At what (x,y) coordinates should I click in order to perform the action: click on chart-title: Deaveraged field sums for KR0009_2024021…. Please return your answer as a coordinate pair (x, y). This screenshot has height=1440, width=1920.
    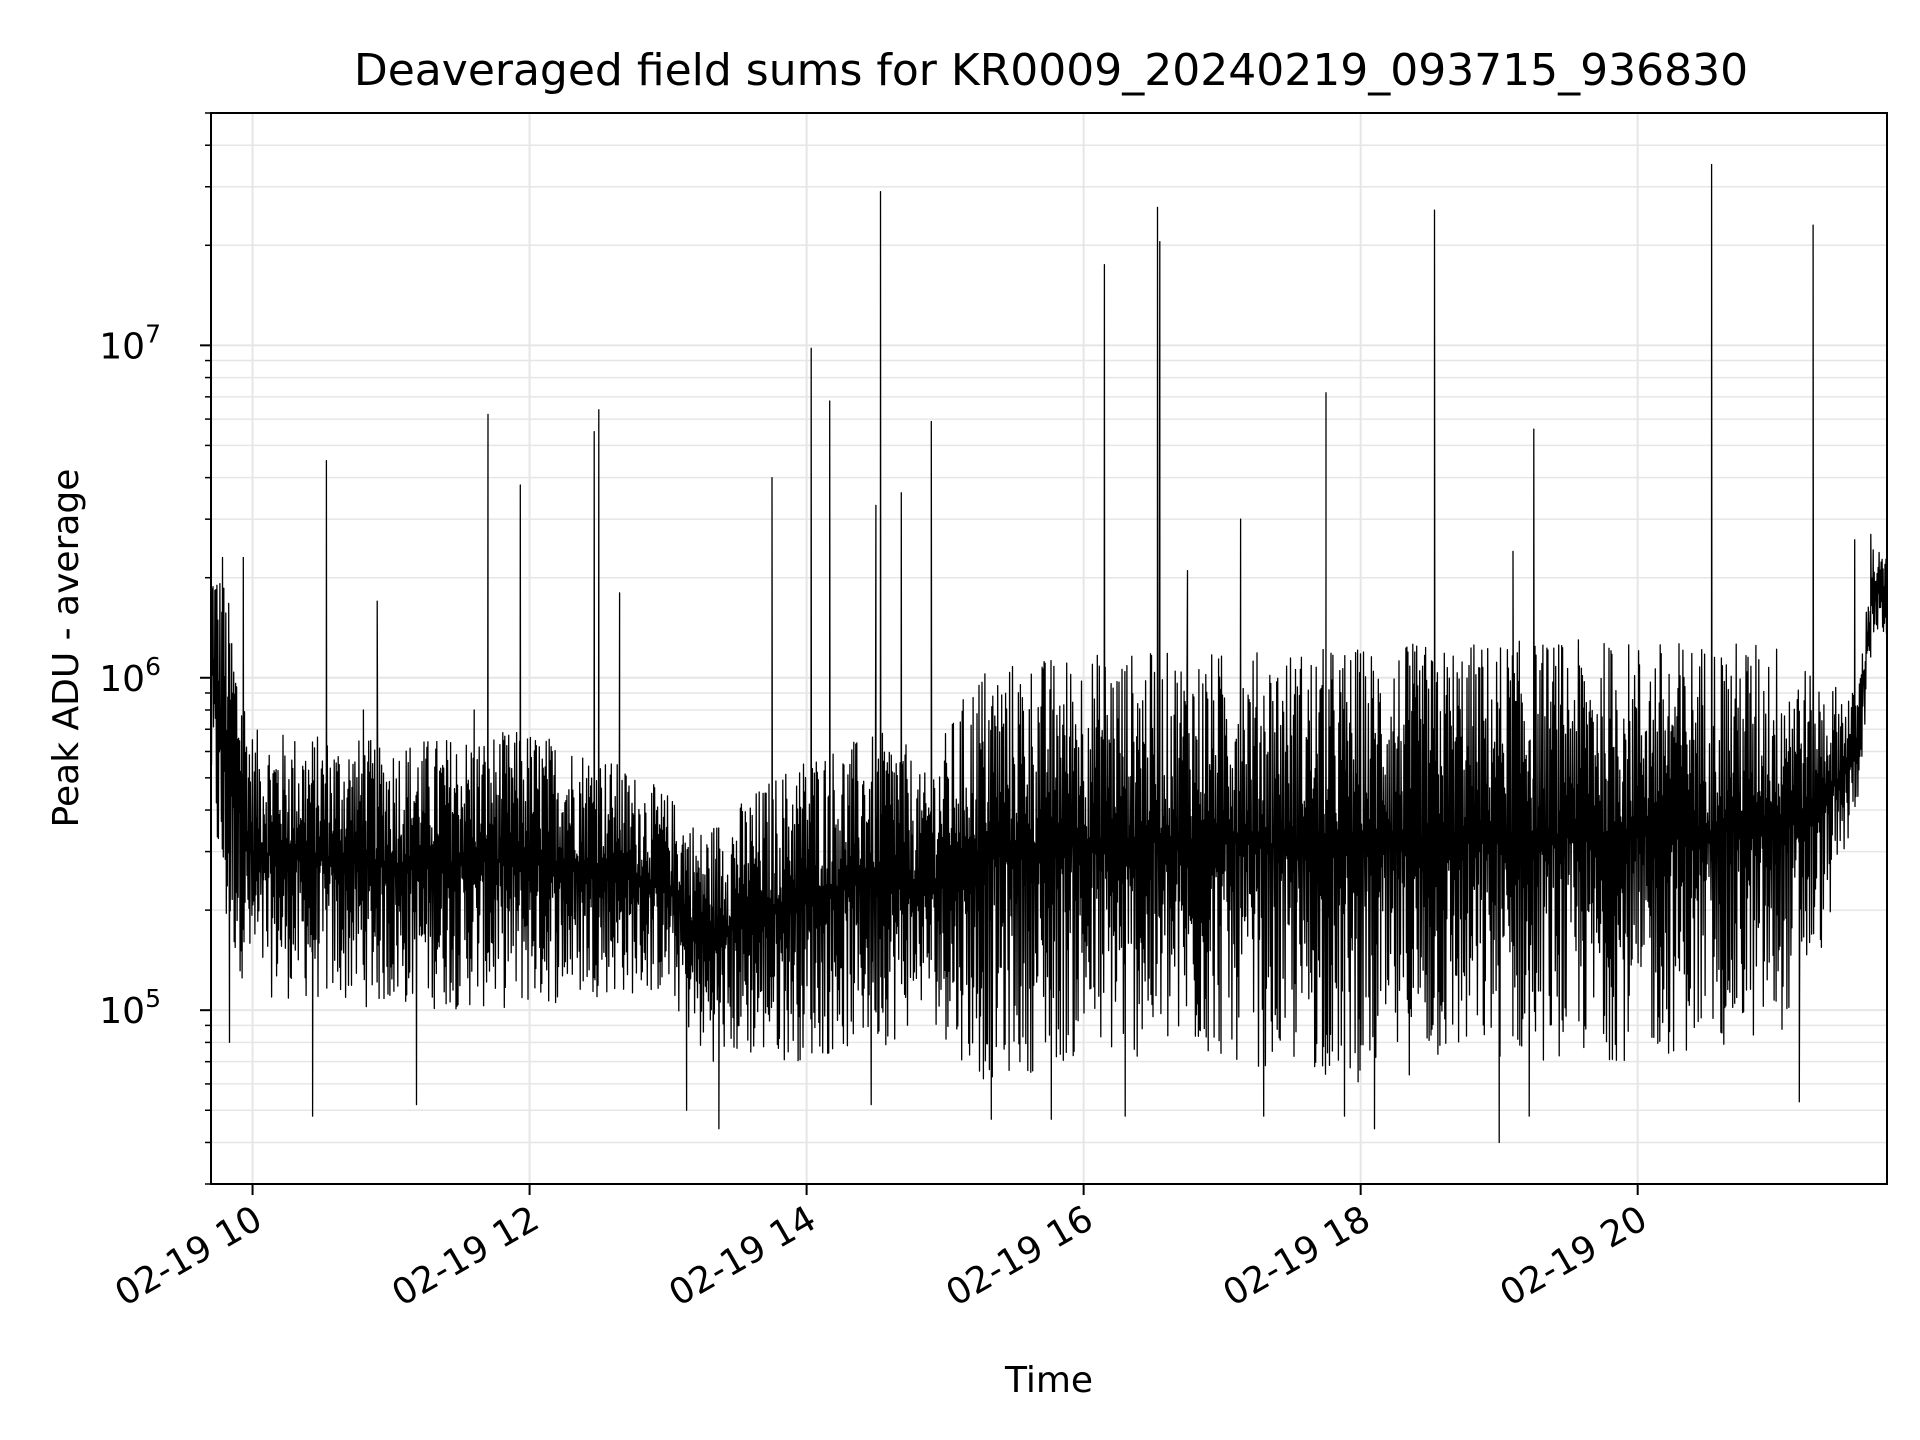
    Looking at the image, I should click on (1051, 70).